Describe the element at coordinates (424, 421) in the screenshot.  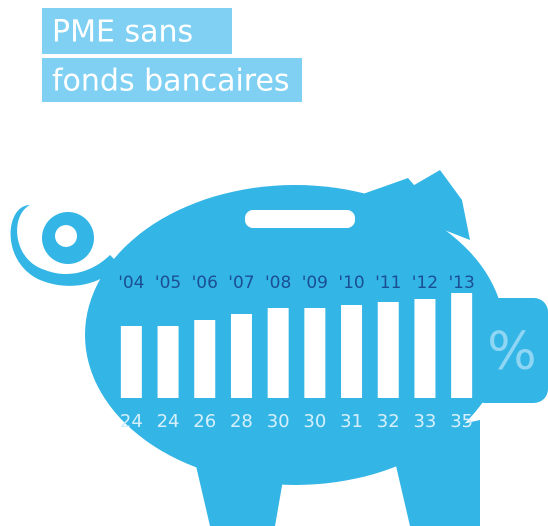
I see `data-label: 33` at that location.